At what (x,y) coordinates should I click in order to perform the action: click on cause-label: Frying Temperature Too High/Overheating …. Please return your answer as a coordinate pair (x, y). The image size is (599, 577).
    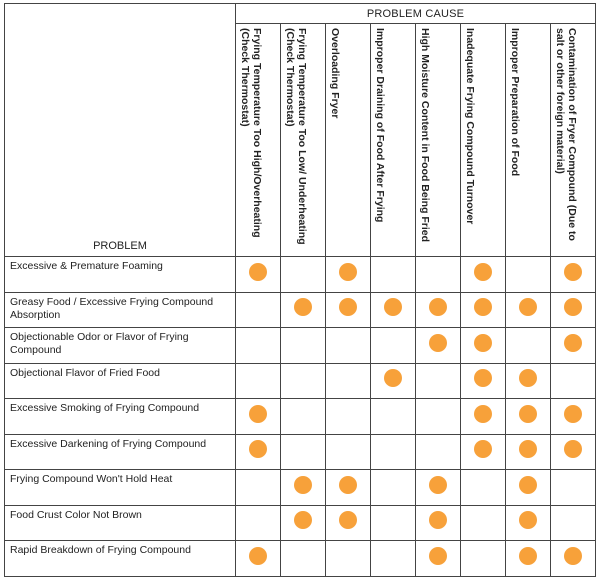
    Looking at the image, I should click on (251, 133).